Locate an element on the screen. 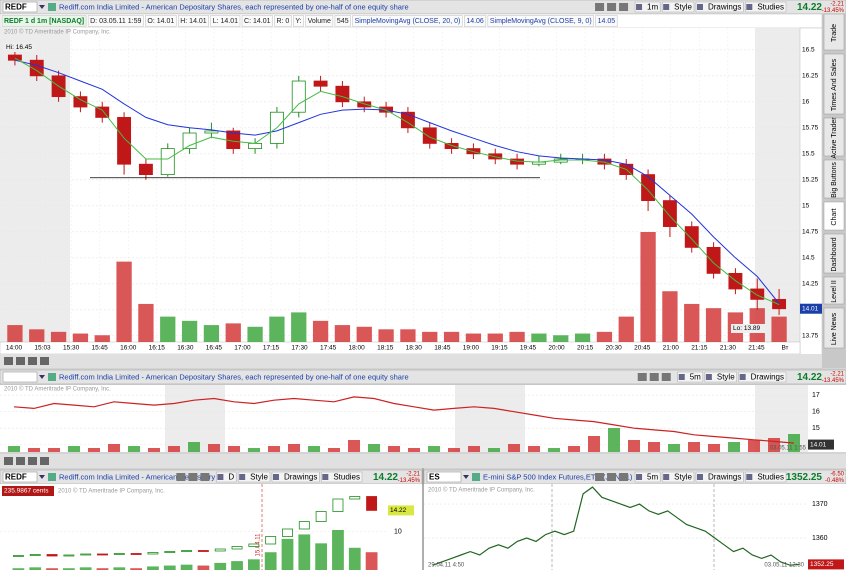  sidebar-tab-label: Chart is located at coordinates (834, 216).